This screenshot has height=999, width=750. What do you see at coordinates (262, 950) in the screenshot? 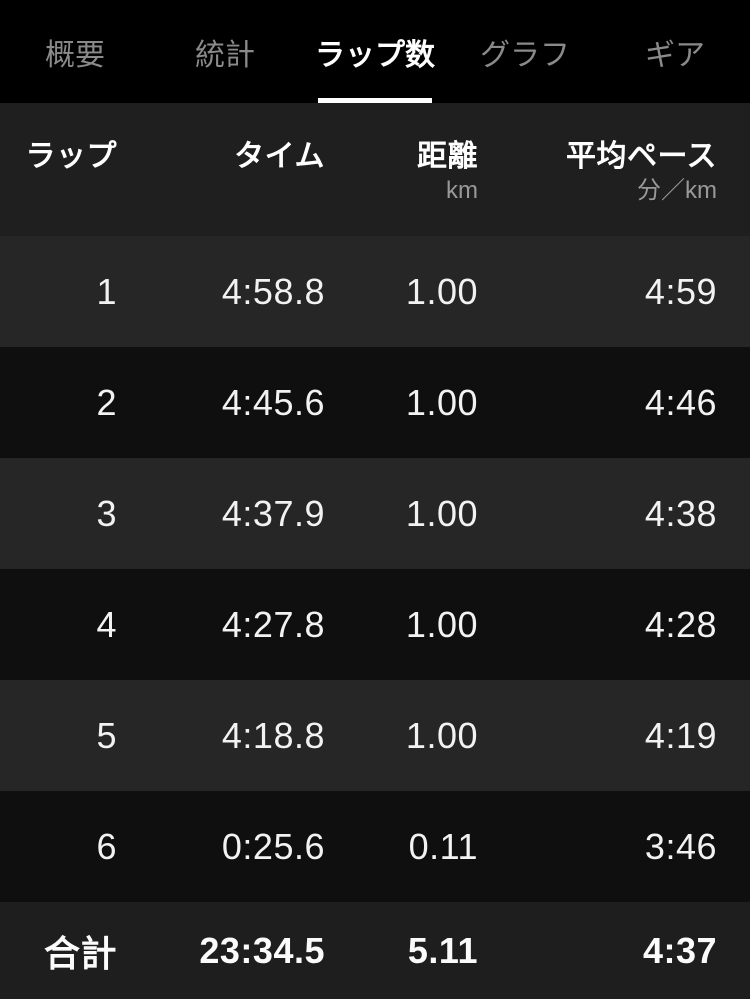
I see `total-time-cell: 23:34.5` at bounding box center [262, 950].